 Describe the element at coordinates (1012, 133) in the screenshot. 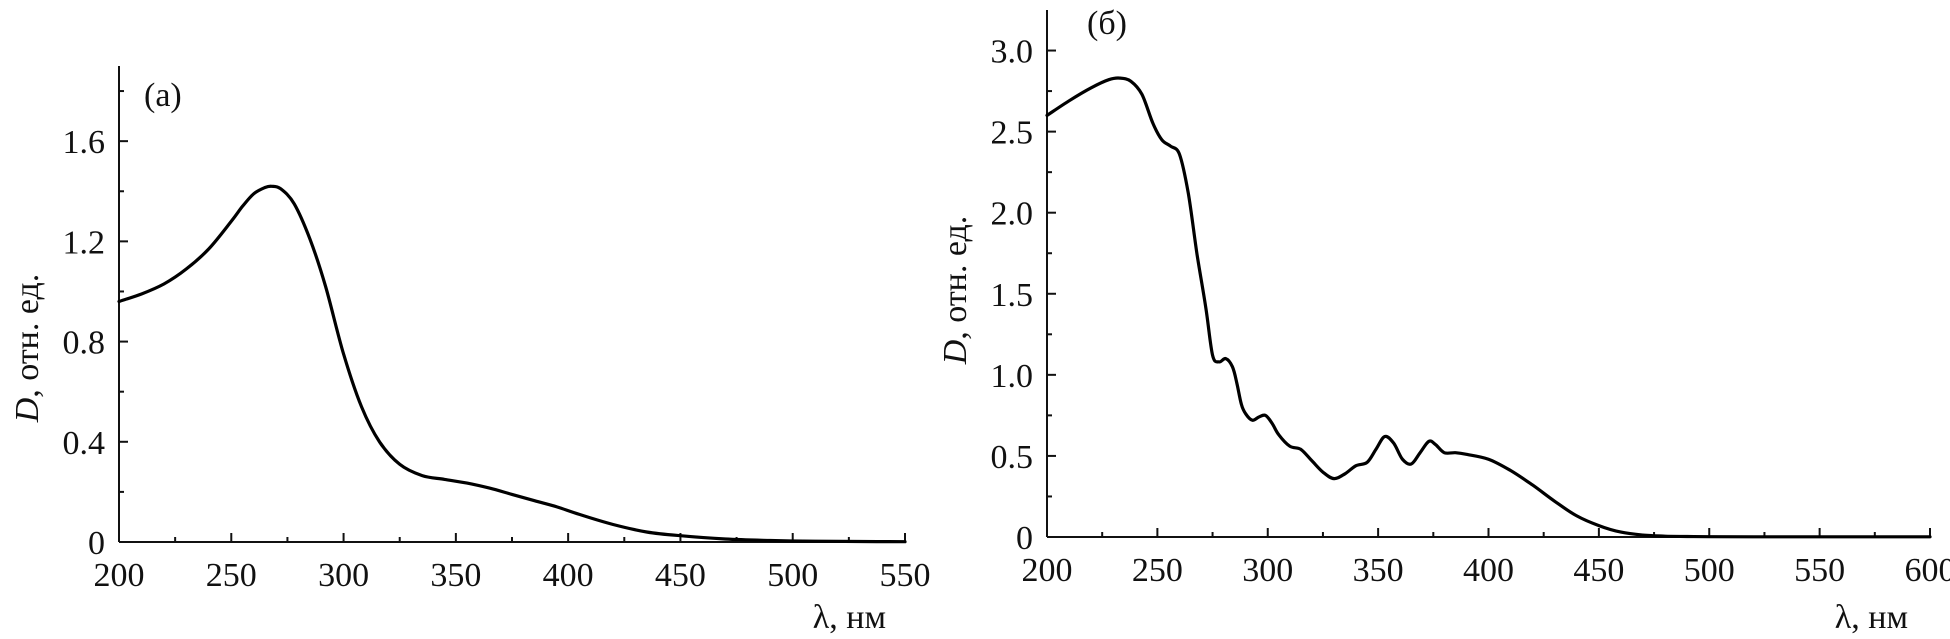

I see `panel-b-y-tick-label: 2.5` at that location.